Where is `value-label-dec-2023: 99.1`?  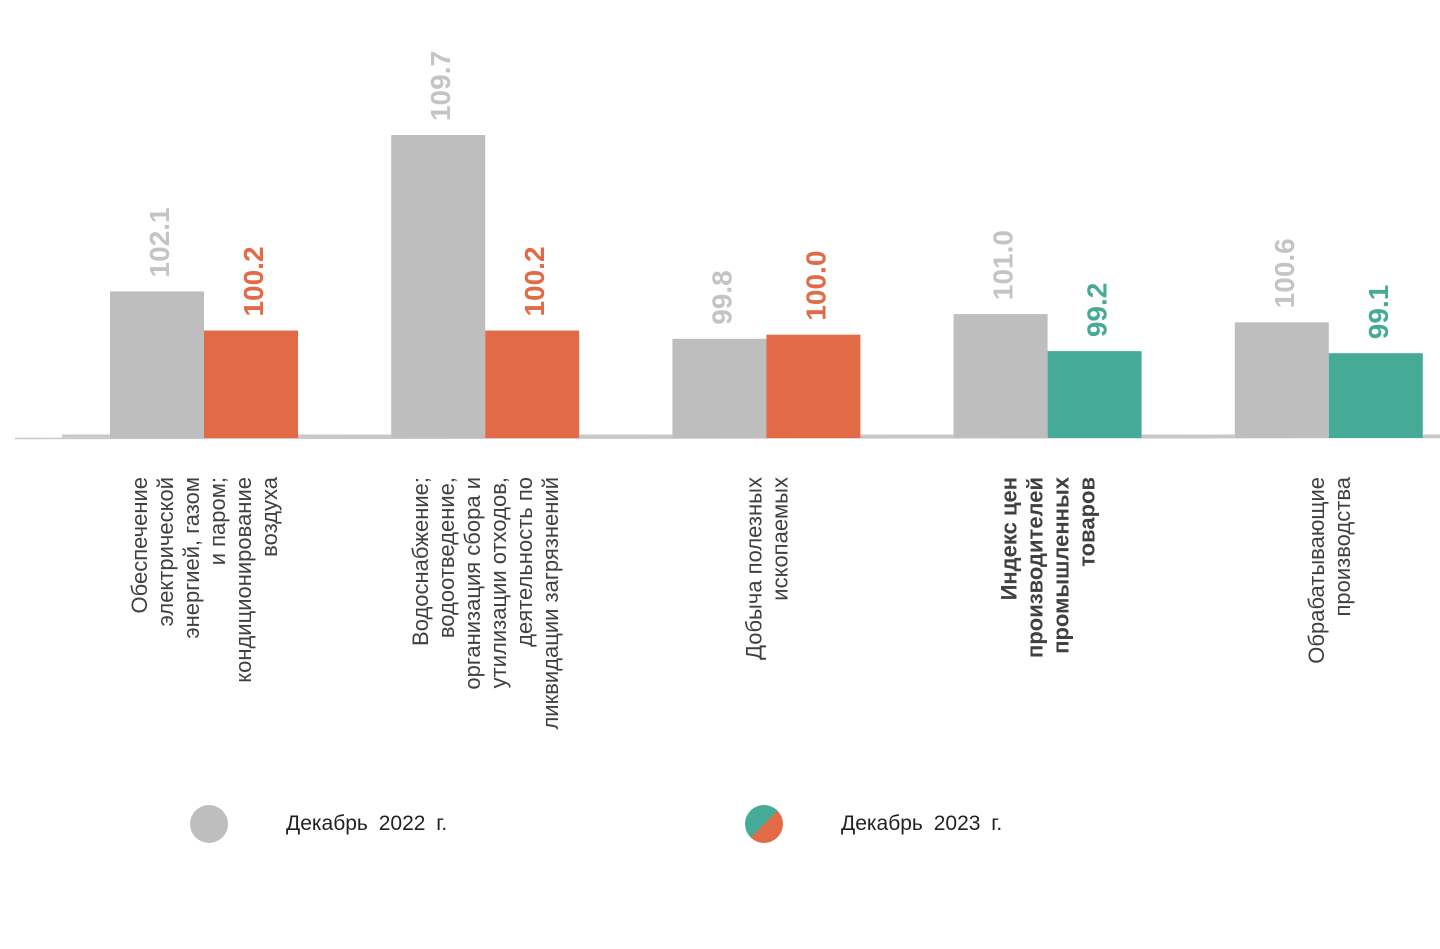 value-label-dec-2023: 99.1 is located at coordinates (1378, 312).